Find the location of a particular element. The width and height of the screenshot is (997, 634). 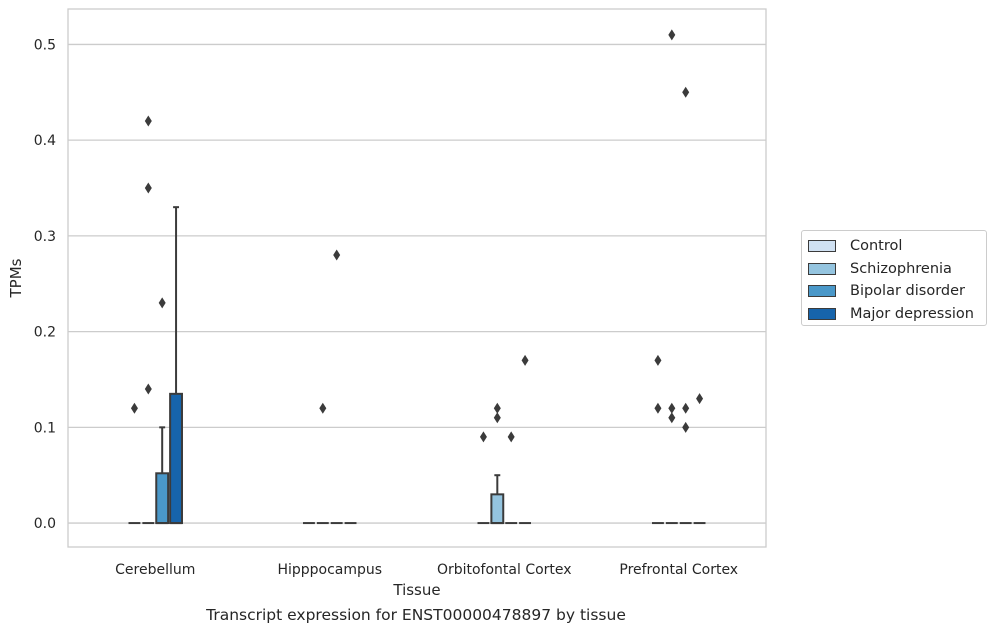

y-axis-title: TPMs is located at coordinates (16, 278).